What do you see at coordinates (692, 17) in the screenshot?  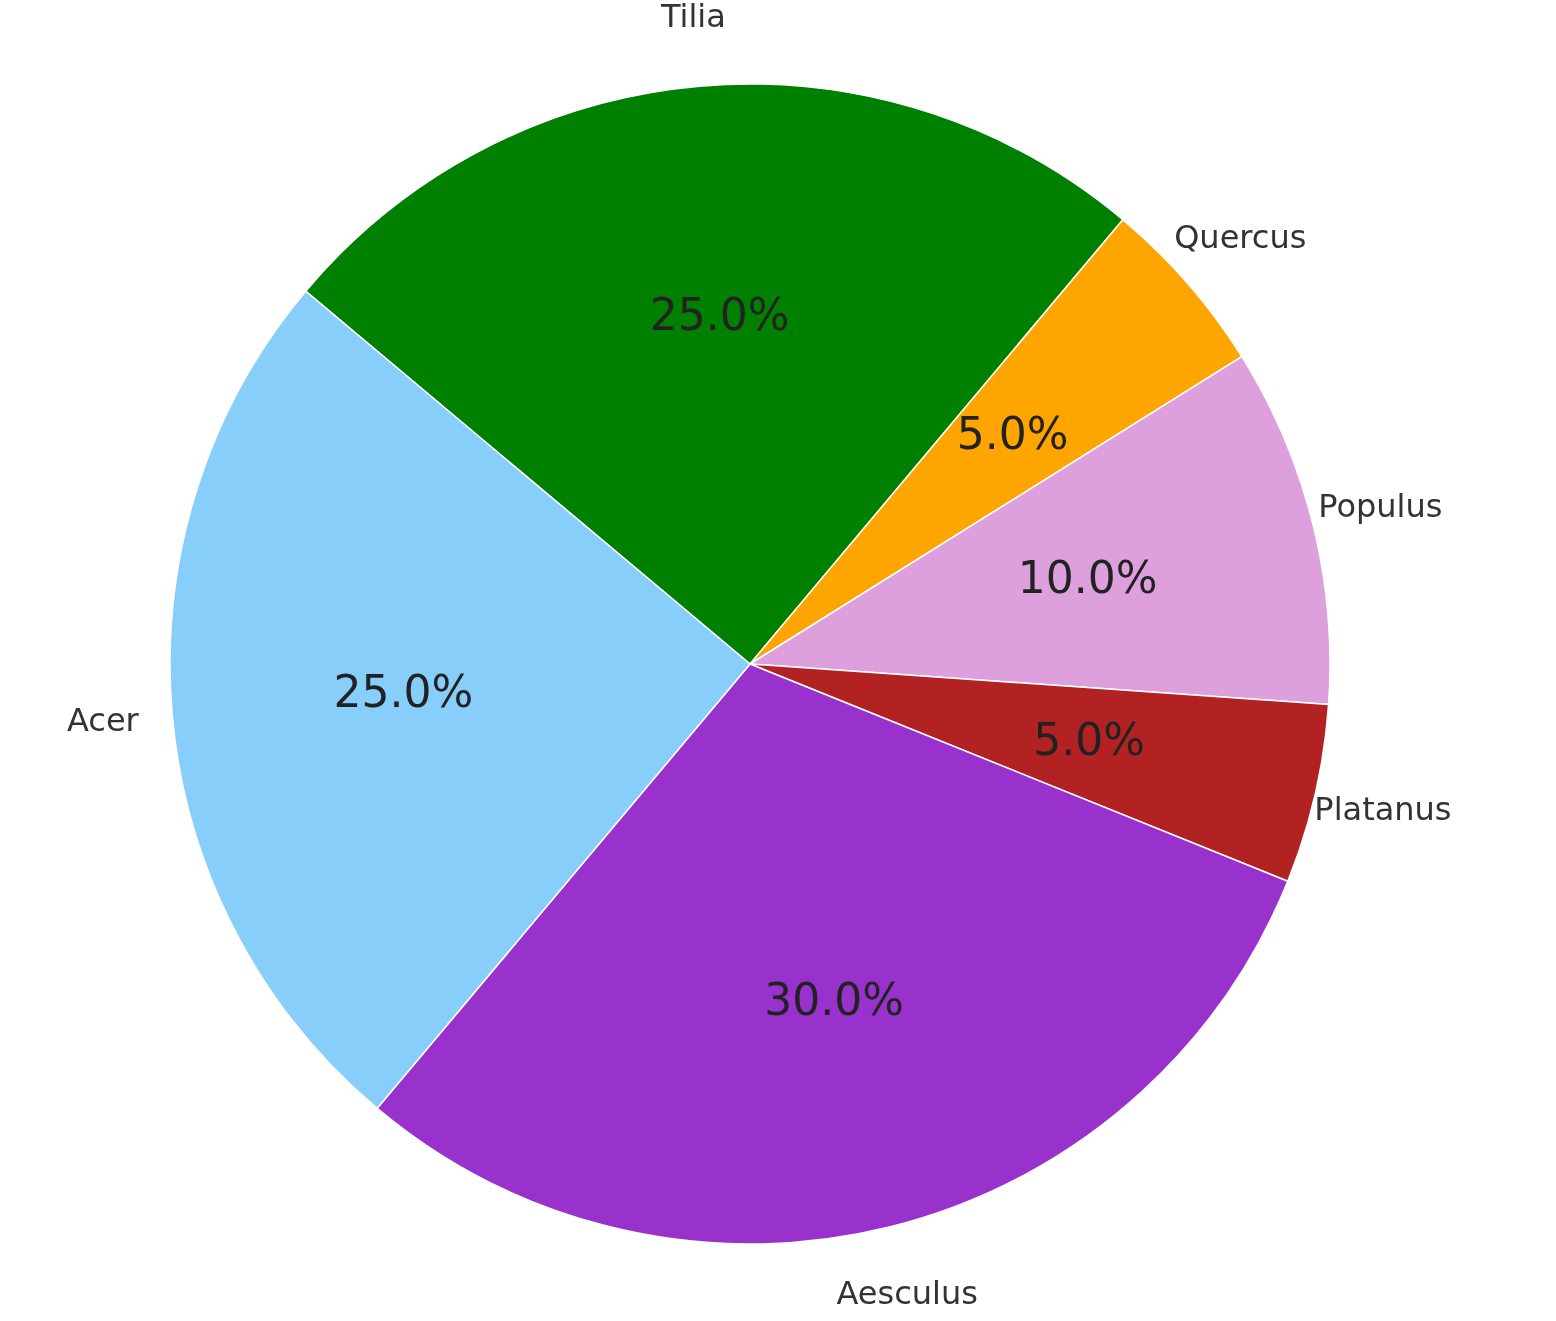 I see `slice-label: Tilia` at bounding box center [692, 17].